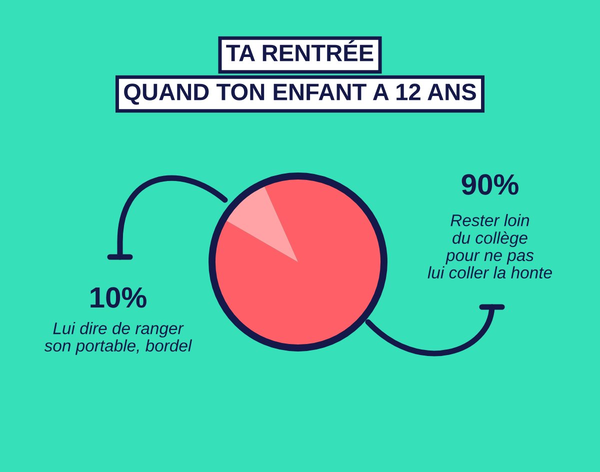  What do you see at coordinates (118, 297) in the screenshot?
I see `data-label: 10%` at bounding box center [118, 297].